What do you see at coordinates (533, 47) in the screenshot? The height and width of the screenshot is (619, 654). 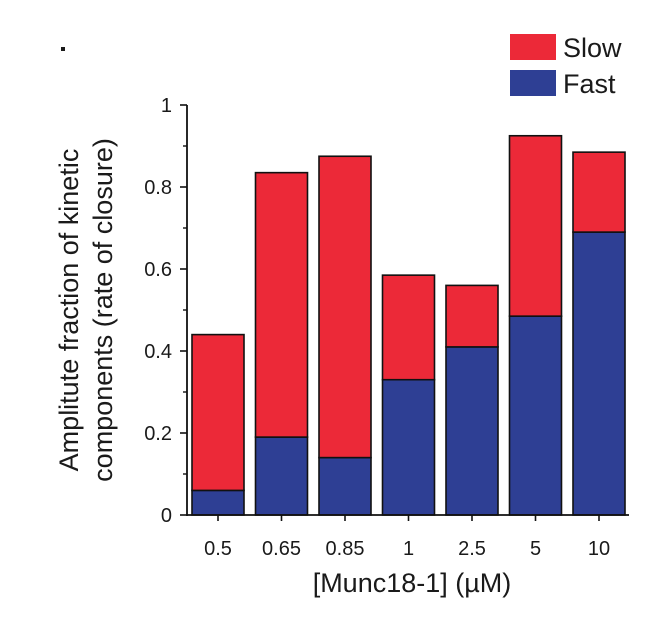 I see `legend-swatch-slow` at bounding box center [533, 47].